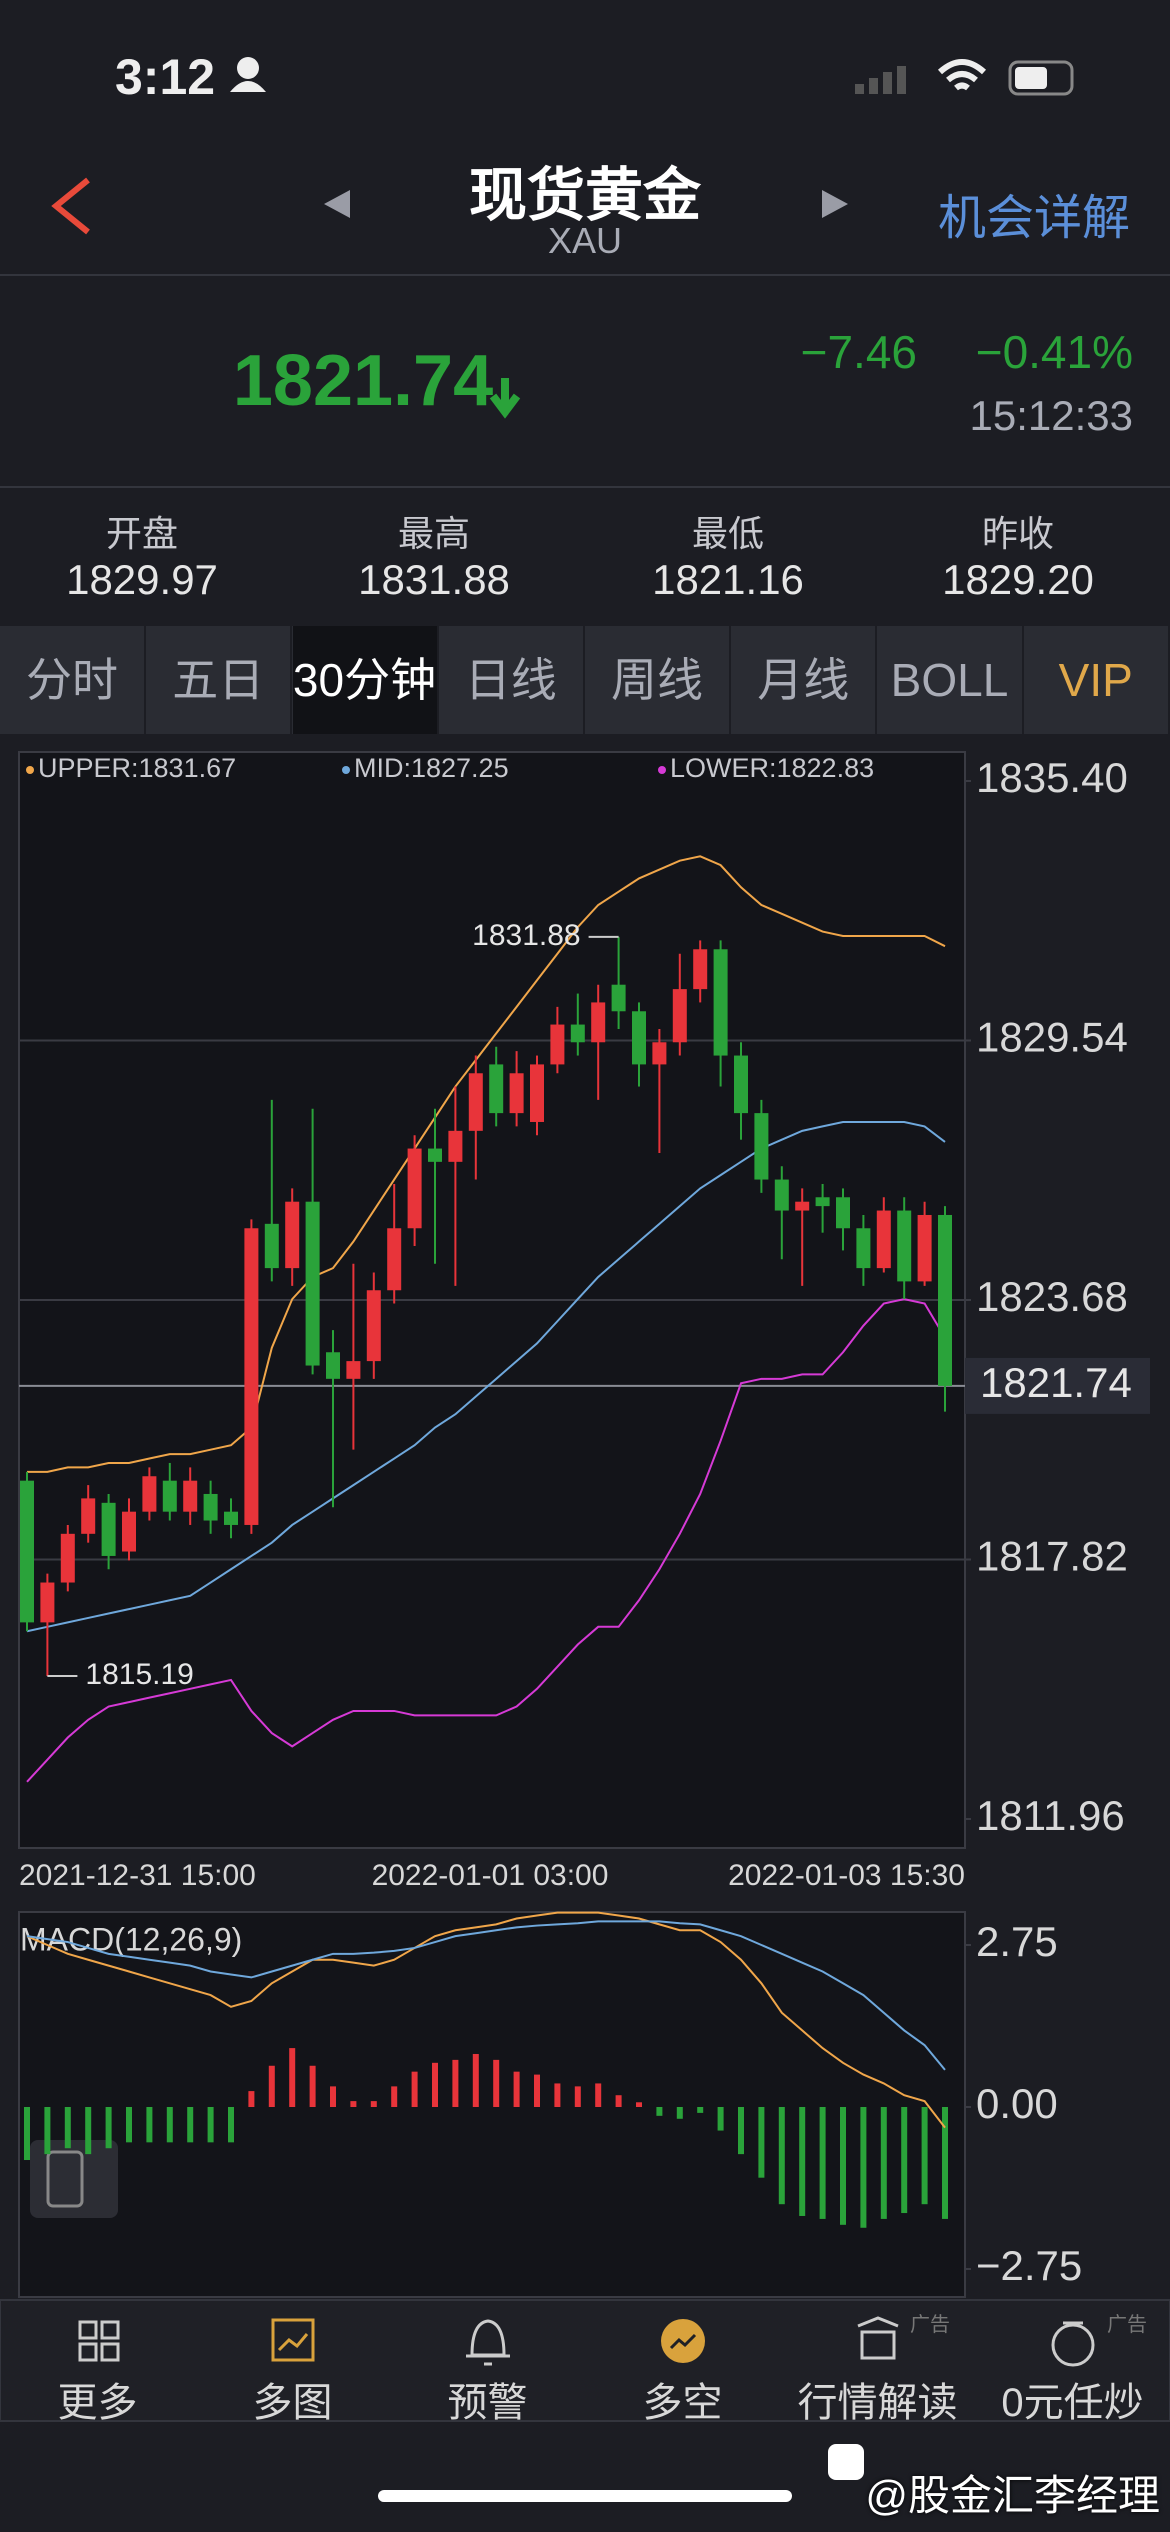 Image resolution: width=1170 pixels, height=2532 pixels. I want to click on y-tick-label: 1823.68, so click(1052, 1296).